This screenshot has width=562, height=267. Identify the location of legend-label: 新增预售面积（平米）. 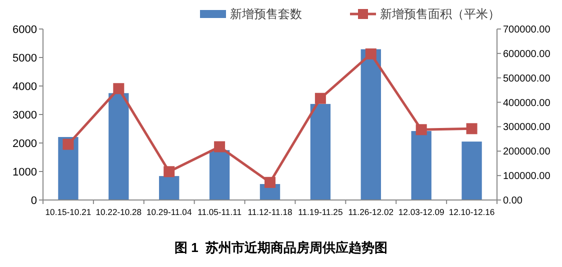
(440, 14).